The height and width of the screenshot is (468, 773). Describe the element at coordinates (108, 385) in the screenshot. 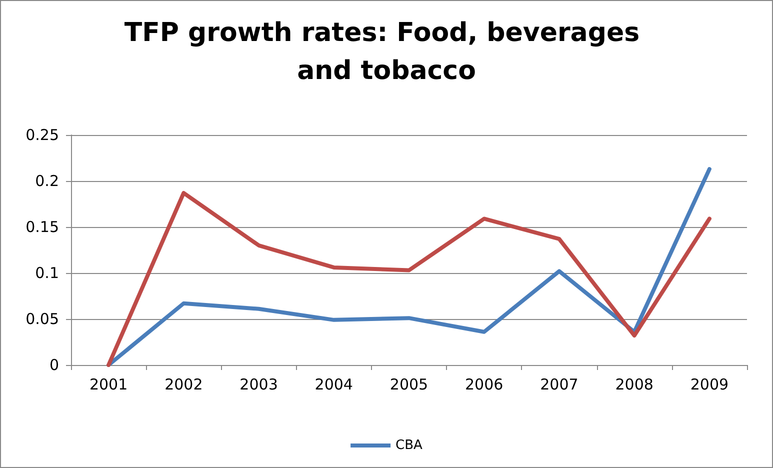

I see `x-tick-label: 2001` at that location.